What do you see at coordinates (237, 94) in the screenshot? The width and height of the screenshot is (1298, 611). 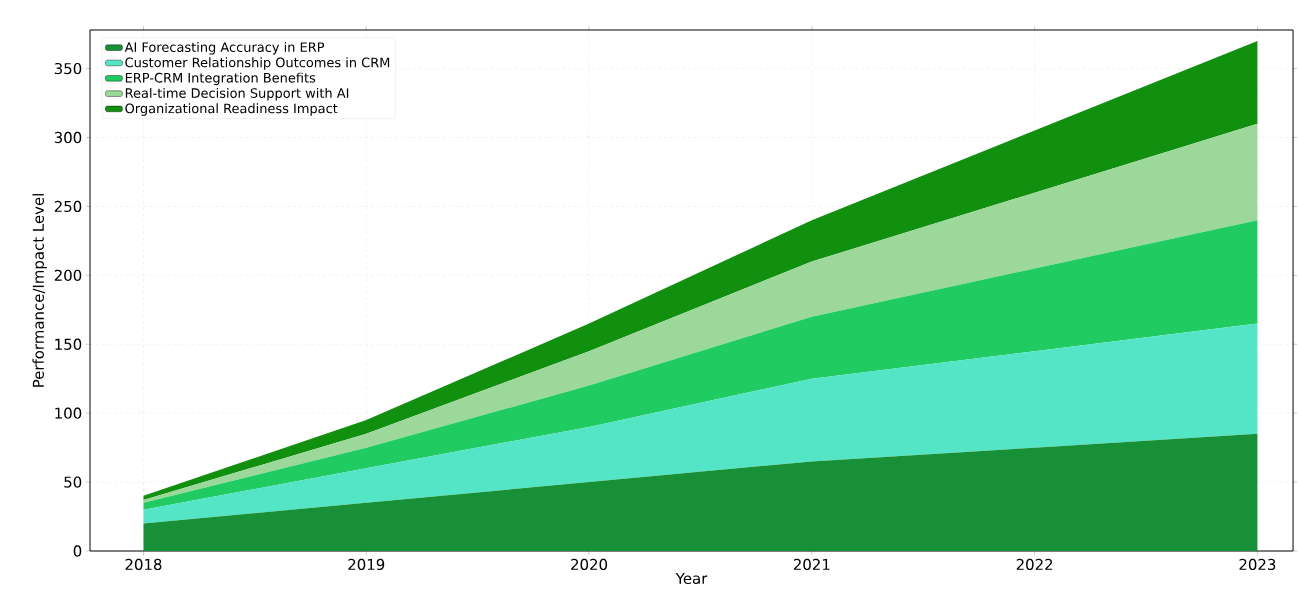 I see `legend-label: Real-time Decision Support with AI` at bounding box center [237, 94].